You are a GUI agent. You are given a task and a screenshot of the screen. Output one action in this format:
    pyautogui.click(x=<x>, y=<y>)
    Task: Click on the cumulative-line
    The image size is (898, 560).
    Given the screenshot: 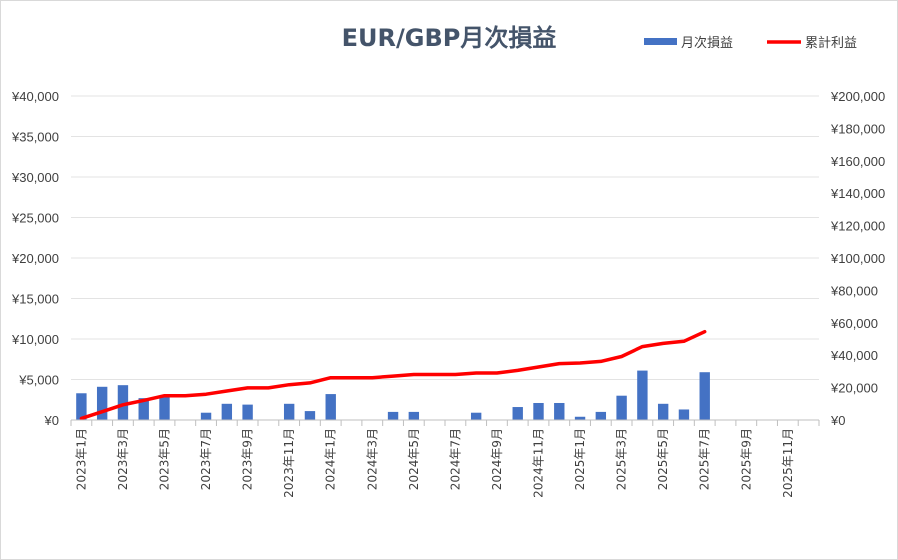 What is the action you would take?
    pyautogui.click(x=393, y=375)
    